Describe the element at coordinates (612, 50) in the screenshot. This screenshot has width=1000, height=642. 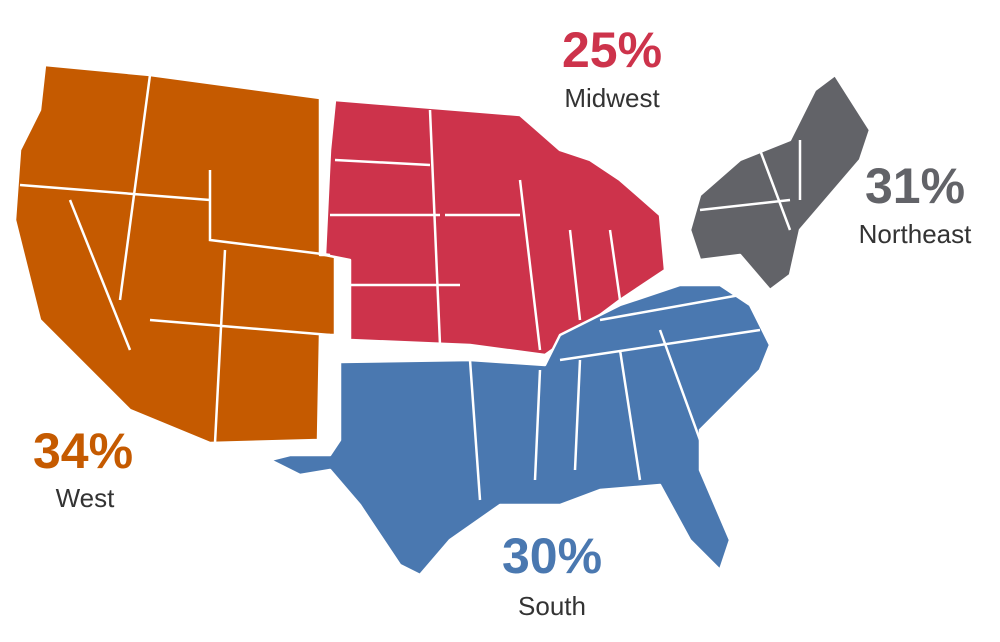
I see `region-share: 25%` at that location.